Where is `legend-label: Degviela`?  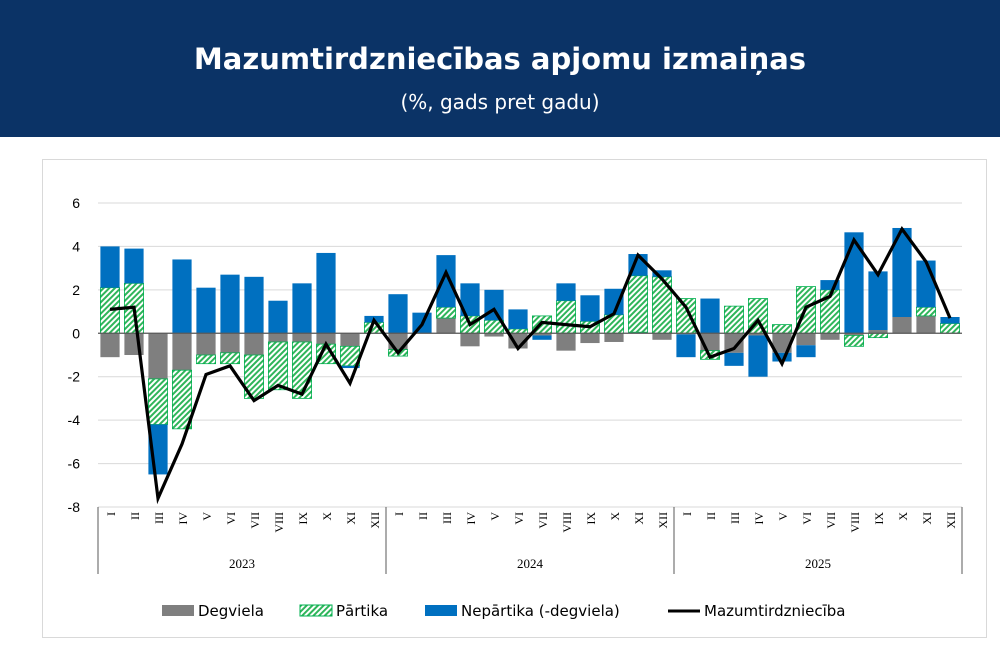
legend-label: Degviela is located at coordinates (231, 611).